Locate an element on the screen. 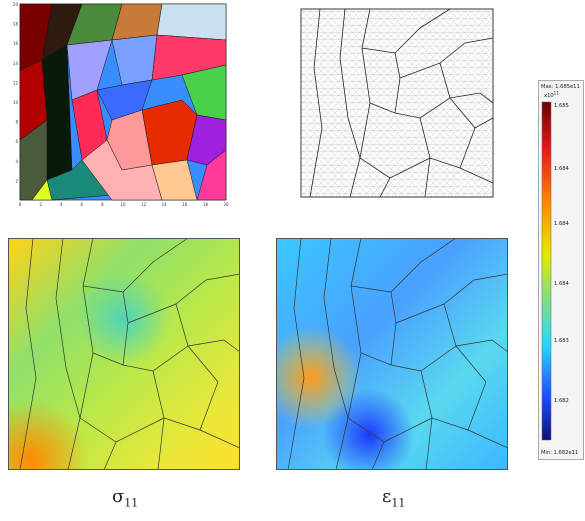 The height and width of the screenshot is (521, 585). x-tick: 2 is located at coordinates (40, 204).